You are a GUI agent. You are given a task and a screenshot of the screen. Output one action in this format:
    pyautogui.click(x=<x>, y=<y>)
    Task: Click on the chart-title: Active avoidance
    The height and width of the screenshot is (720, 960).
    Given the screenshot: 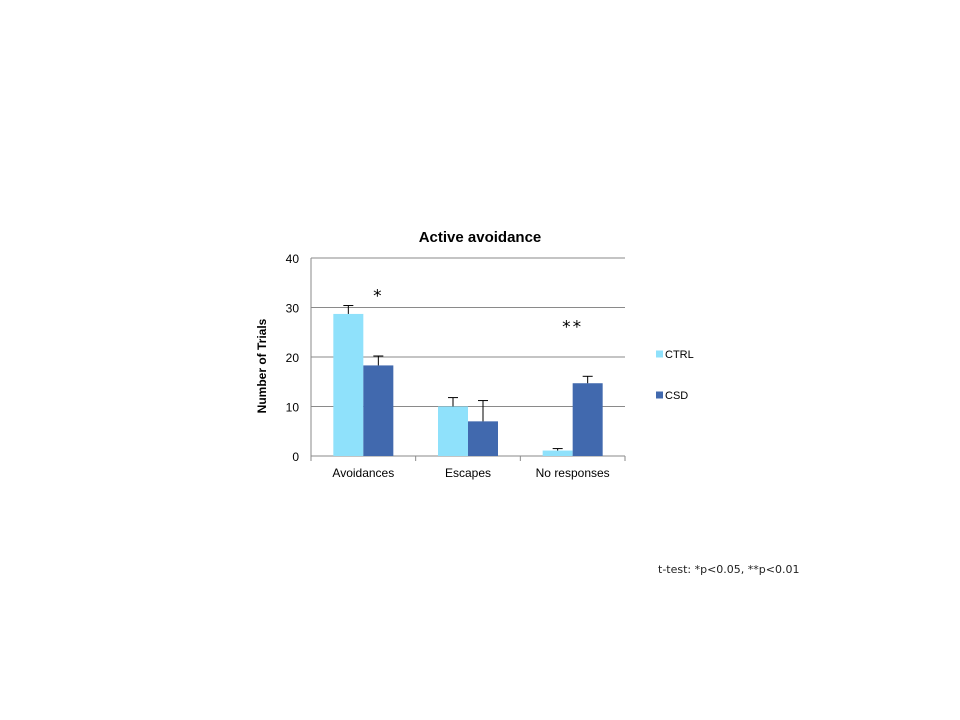 What is the action you would take?
    pyautogui.click(x=480, y=237)
    